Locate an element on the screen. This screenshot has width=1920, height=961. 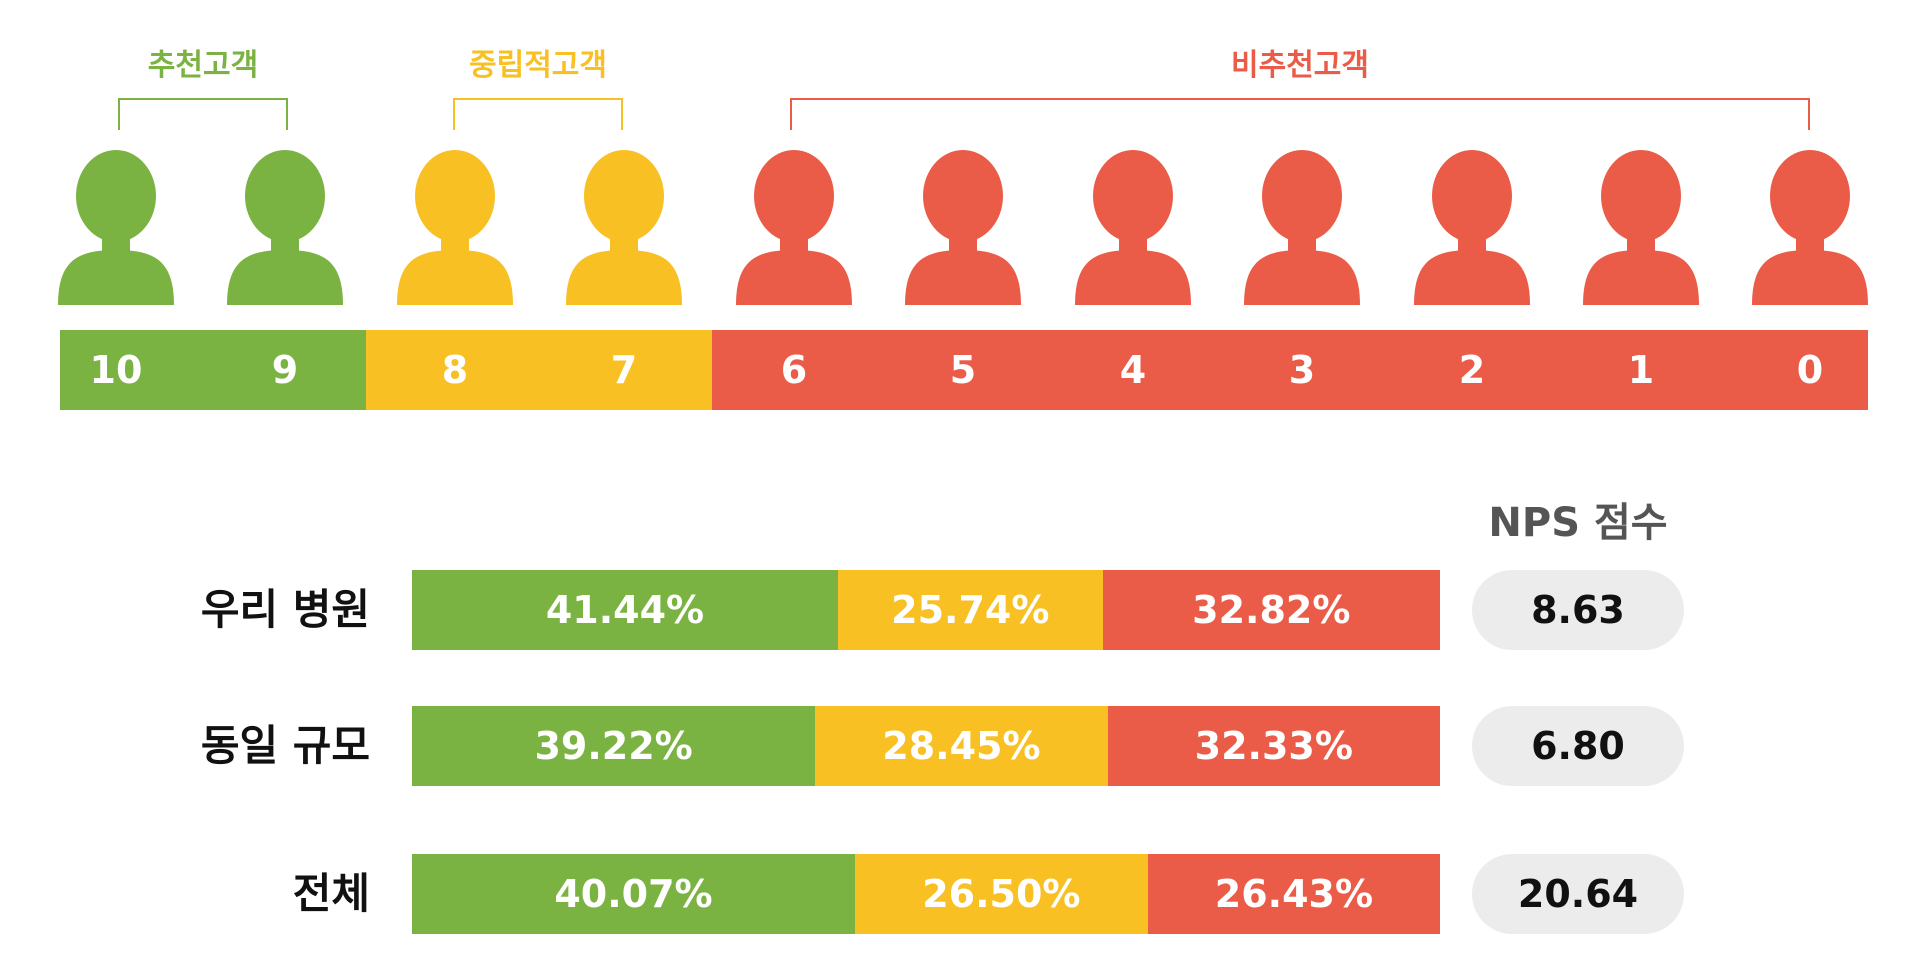
bar-same-size: 39.22% 28.45% 32.33% is located at coordinates (926, 746).